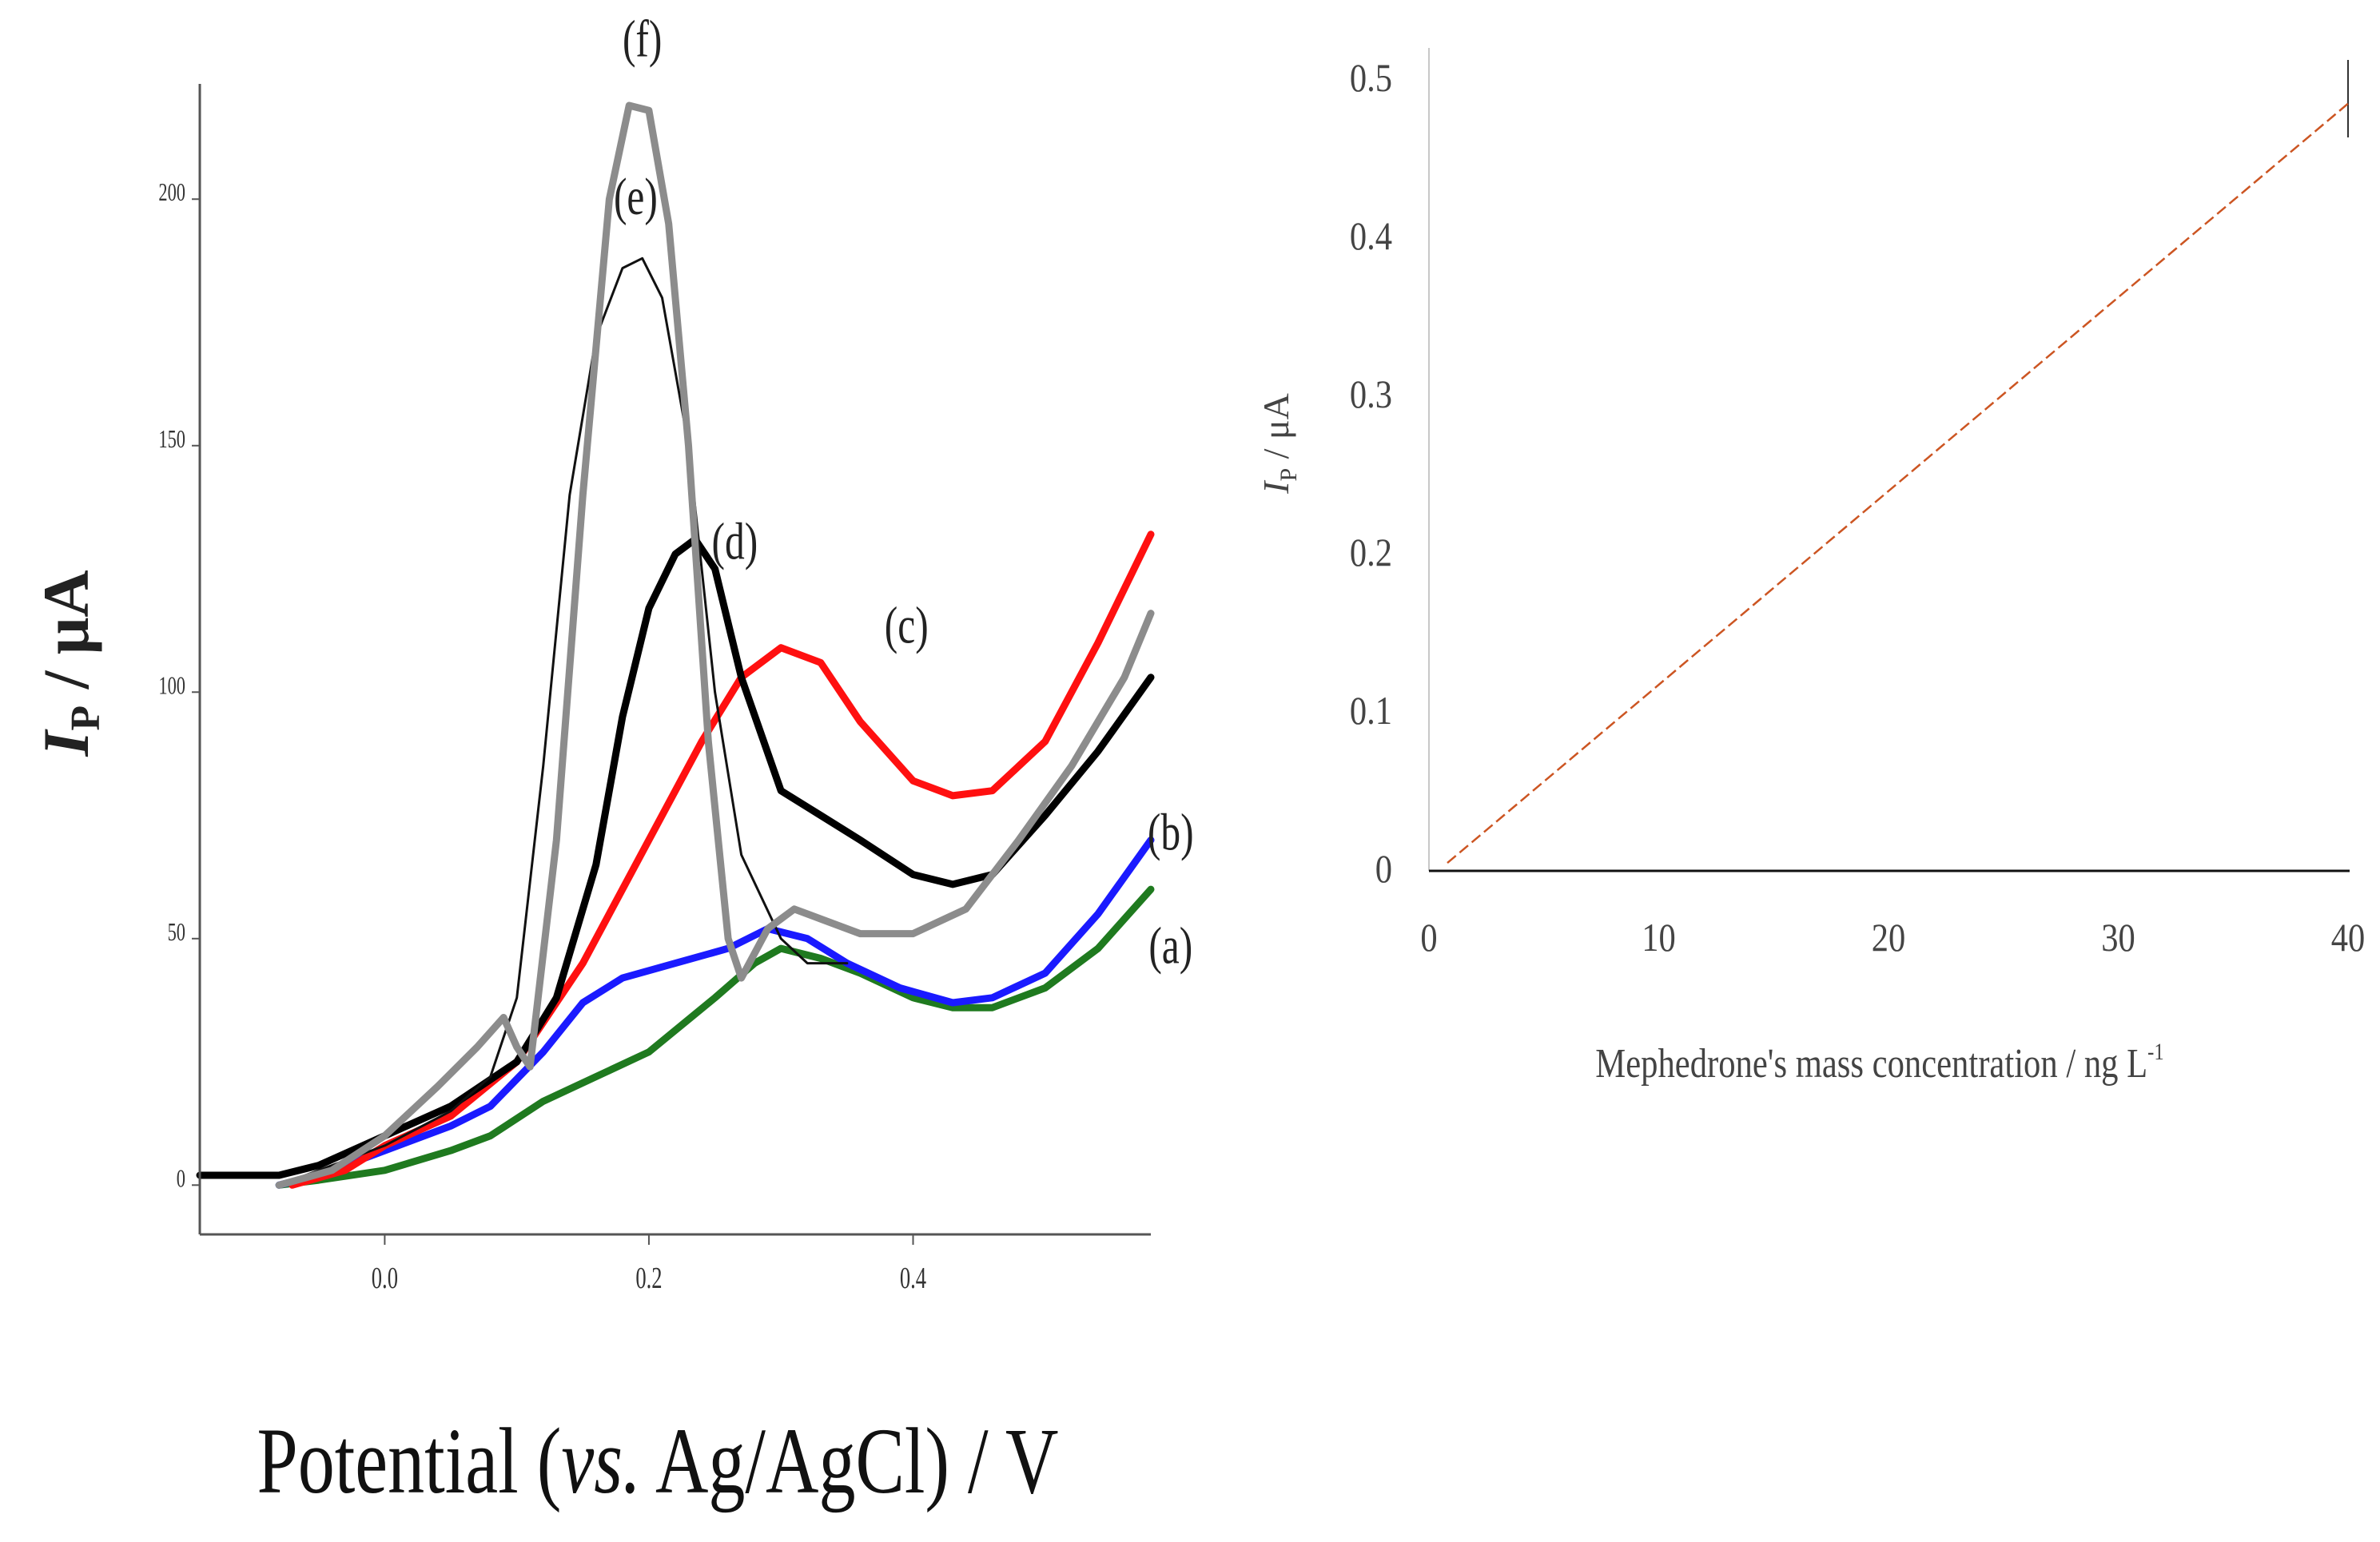  Describe the element at coordinates (181, 1177) in the screenshot. I see `left-y-tick-label: 0` at that location.